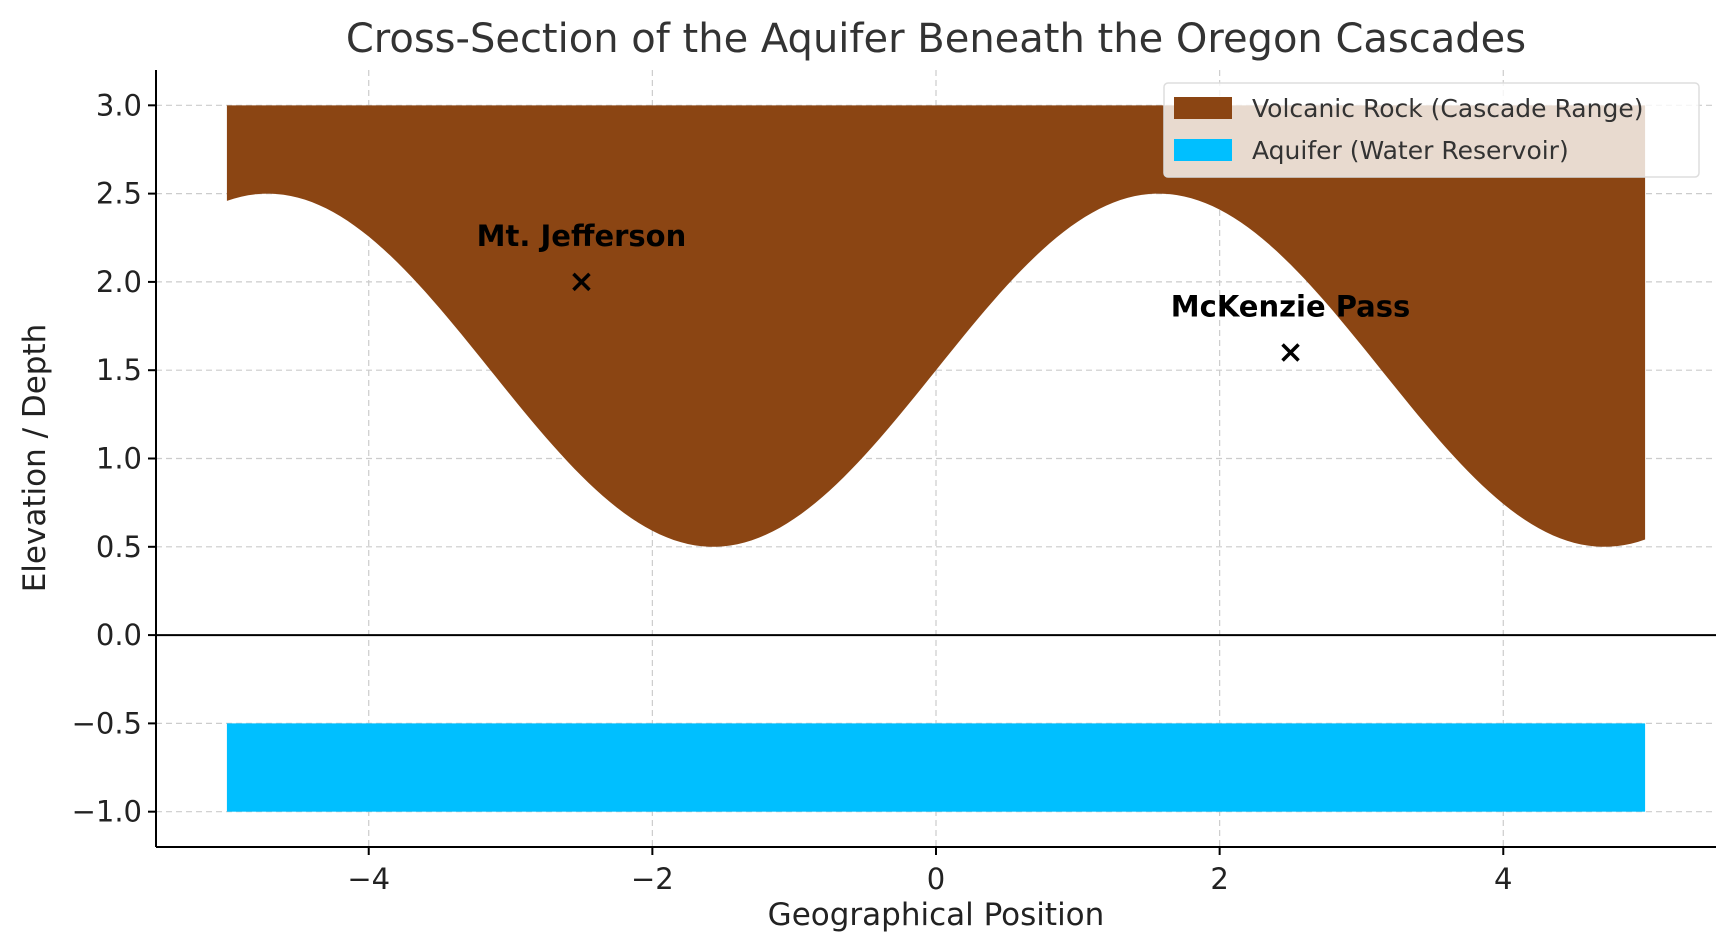 This screenshot has height=947, width=1725. Describe the element at coordinates (1290, 307) in the screenshot. I see `annotation-label: McKenzie Pass` at that location.